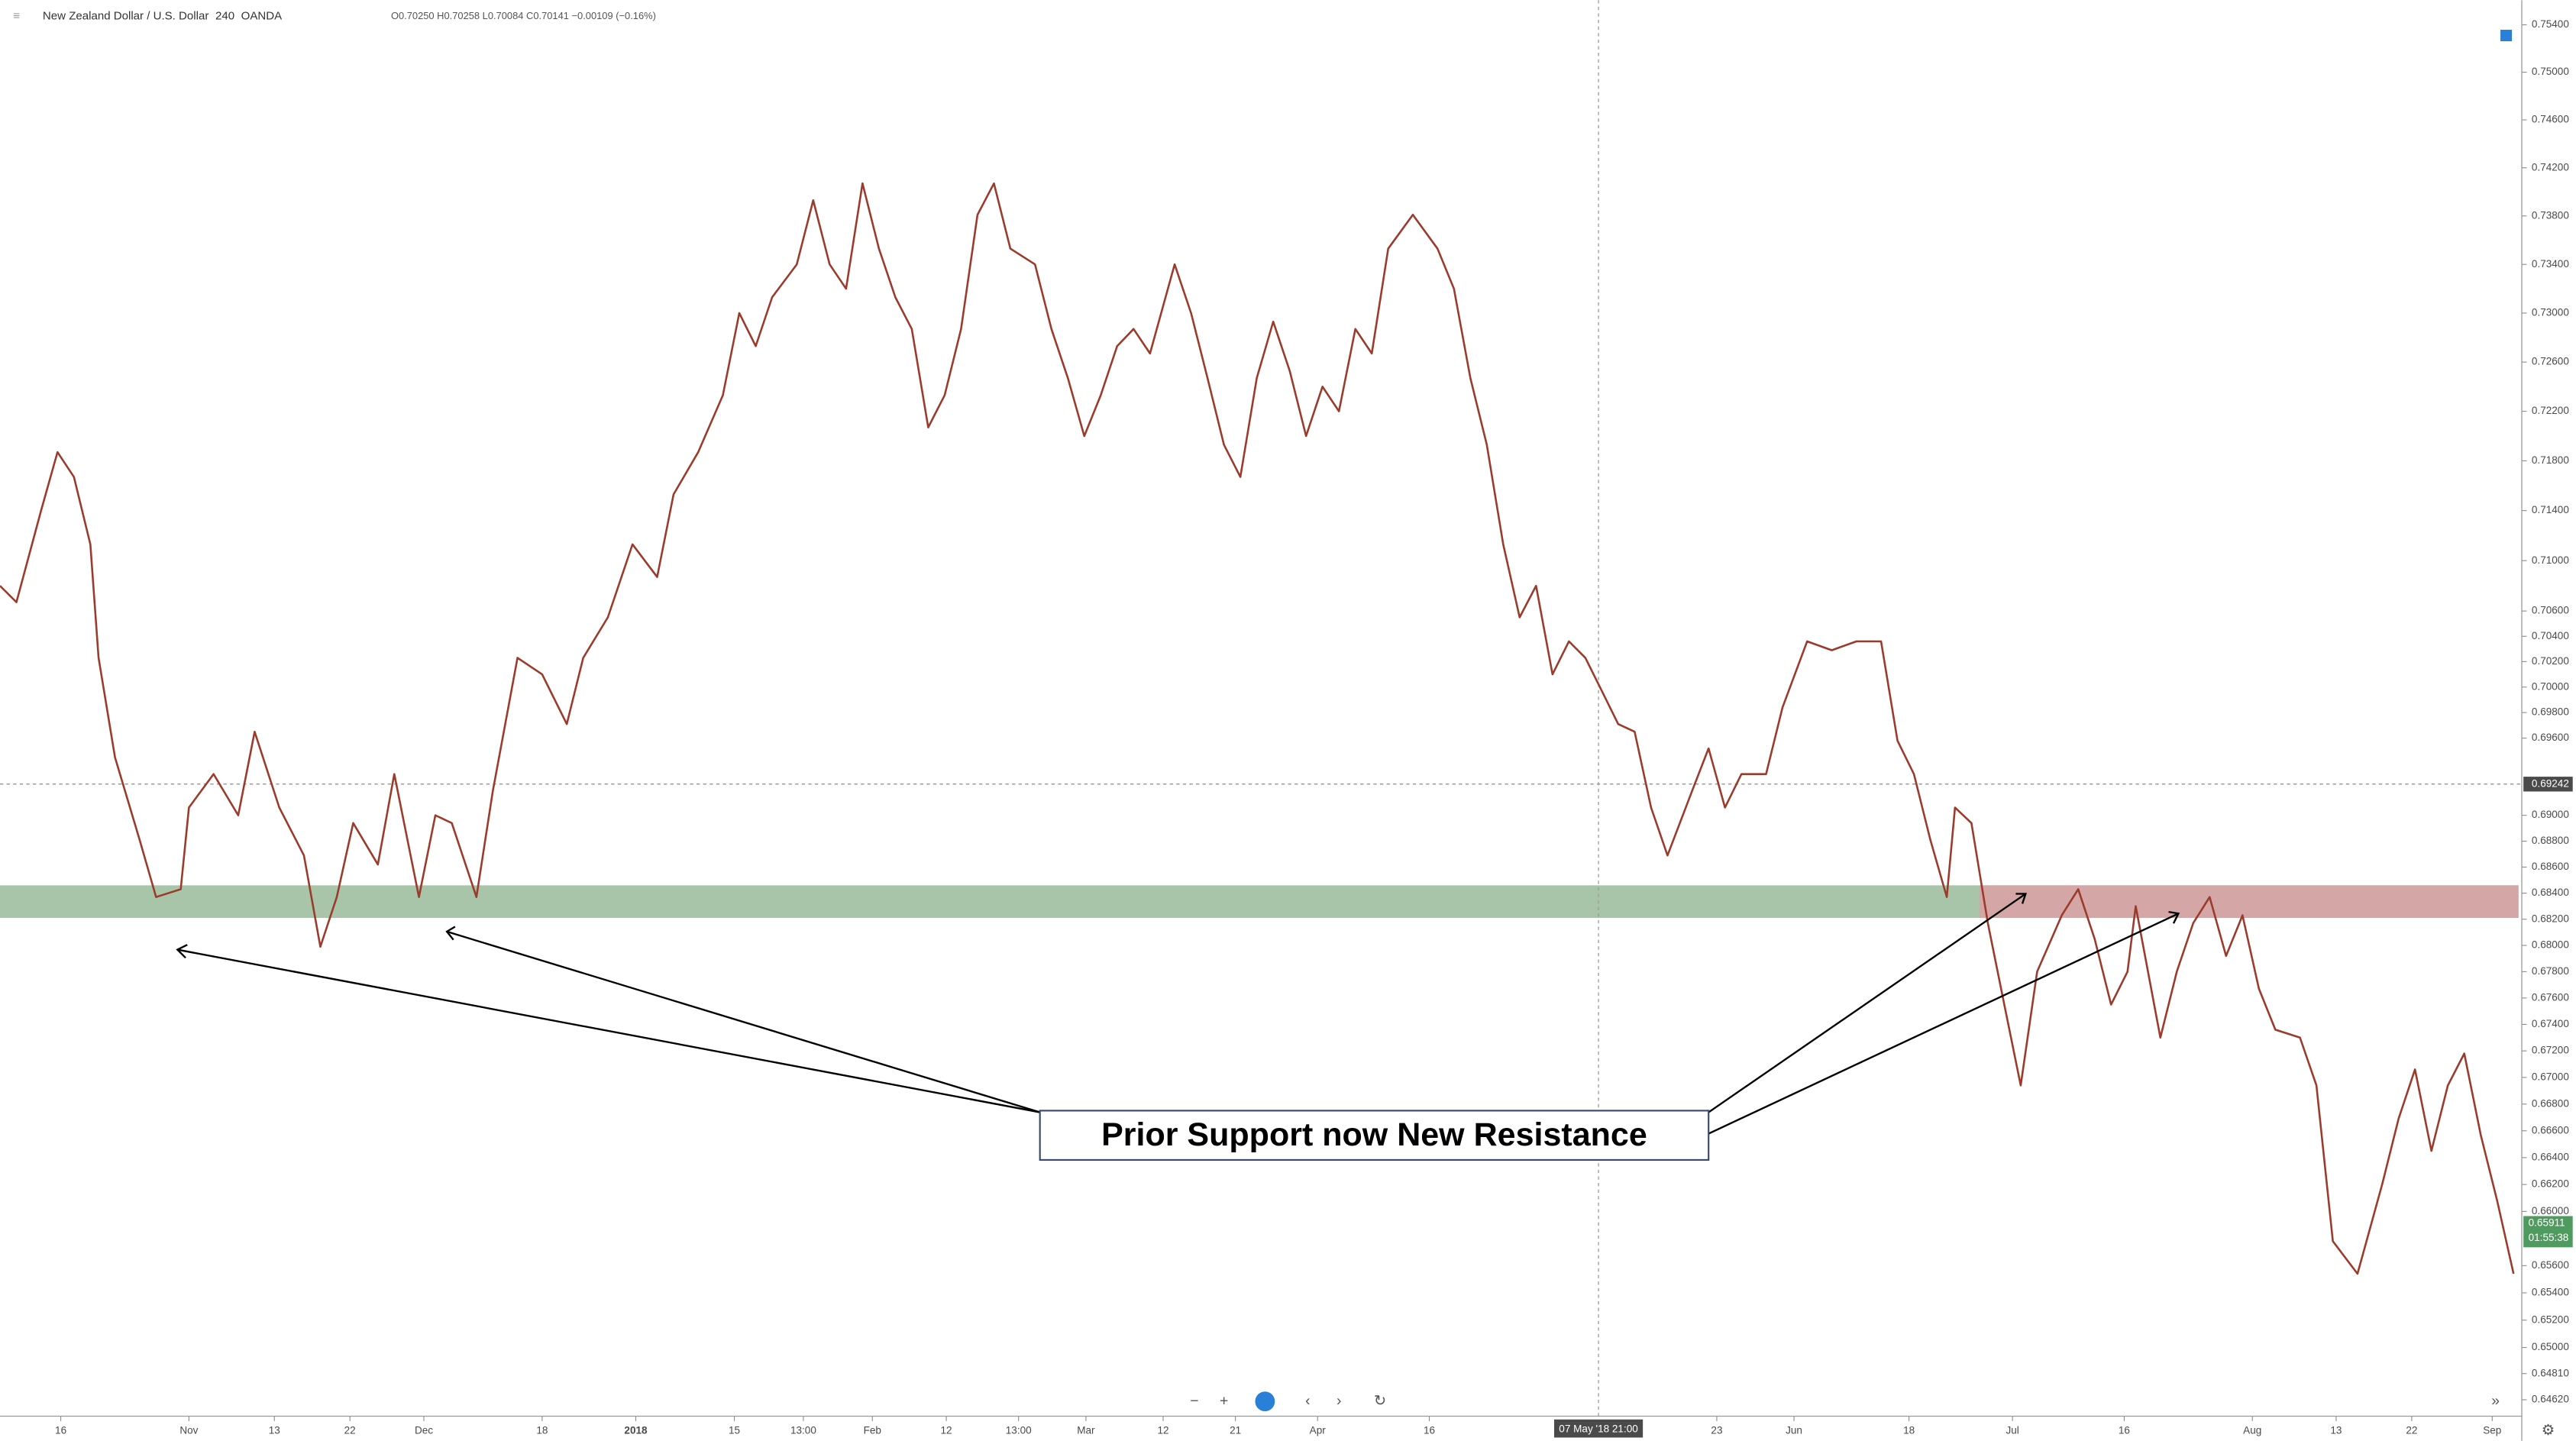 This screenshot has height=1441, width=2576. I want to click on y-tick-label: 0.66000, so click(2550, 1210).